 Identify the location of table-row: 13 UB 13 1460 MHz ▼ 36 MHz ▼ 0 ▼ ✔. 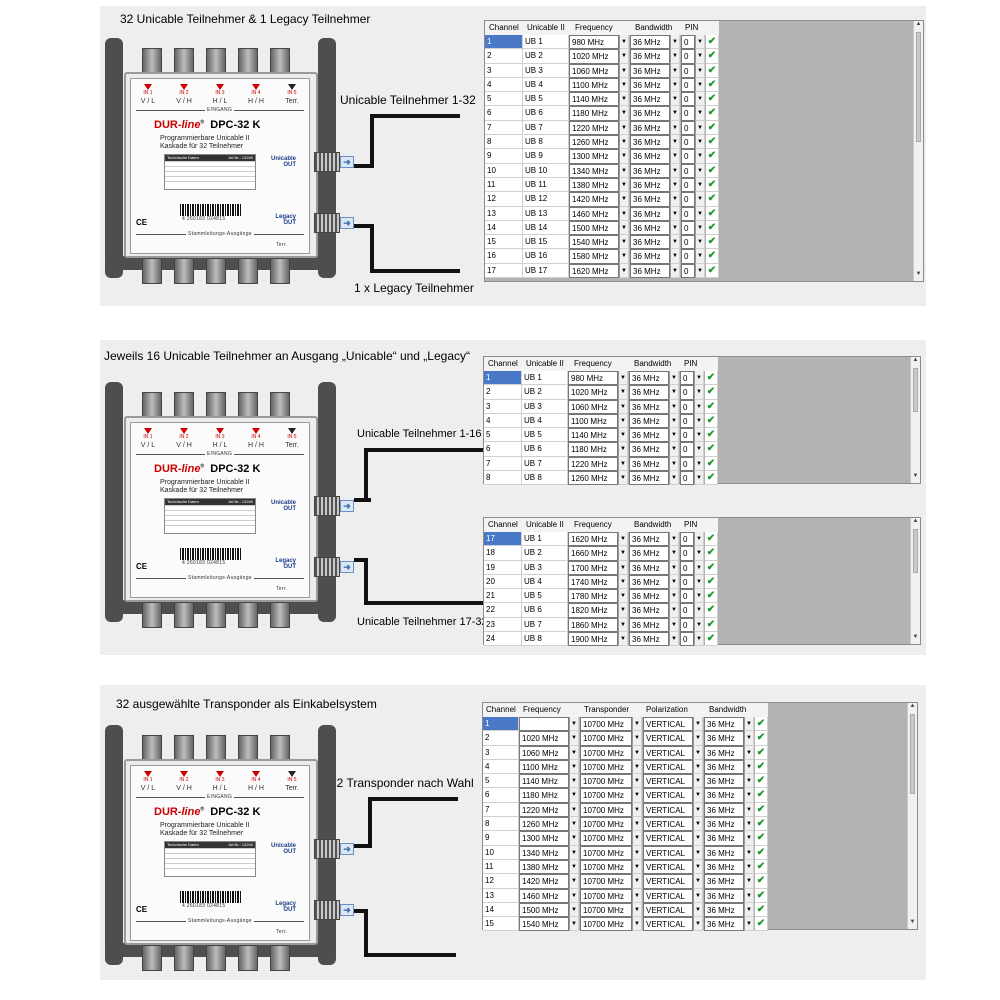
(602, 213).